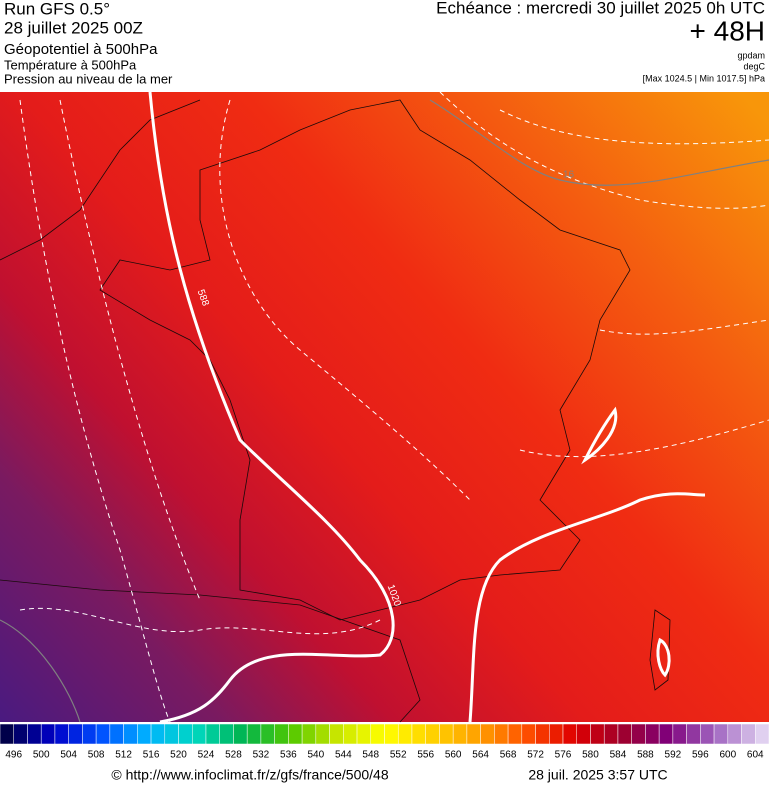 The image size is (769, 791). I want to click on colorbar-label: 564, so click(480, 755).